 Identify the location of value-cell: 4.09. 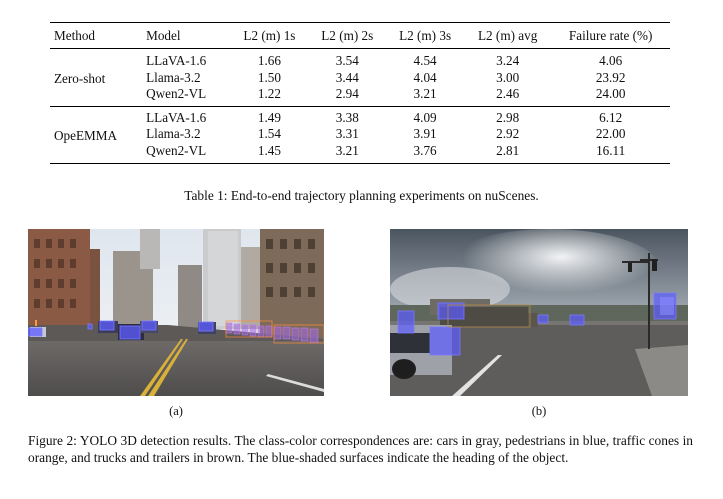
(425, 117).